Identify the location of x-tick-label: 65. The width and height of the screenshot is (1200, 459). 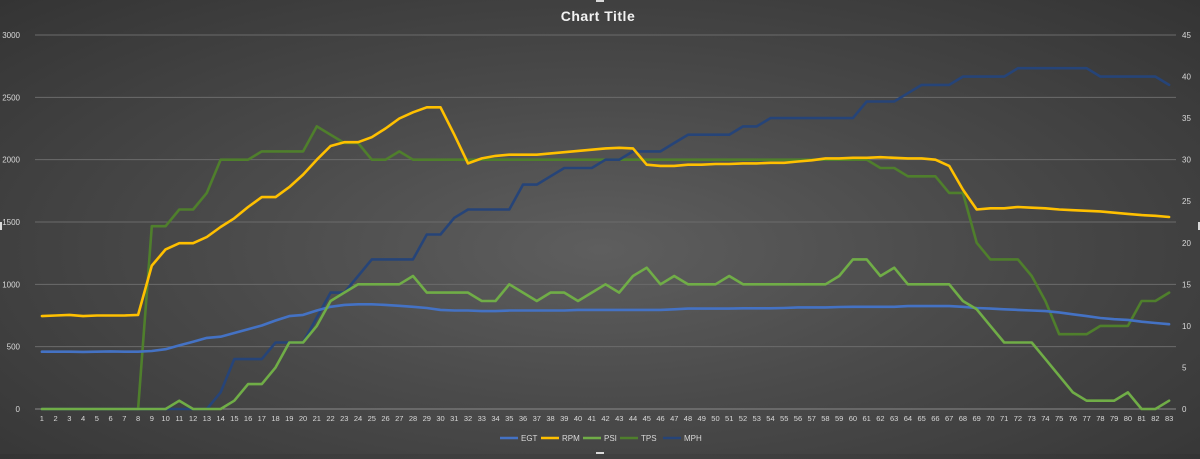
(922, 418).